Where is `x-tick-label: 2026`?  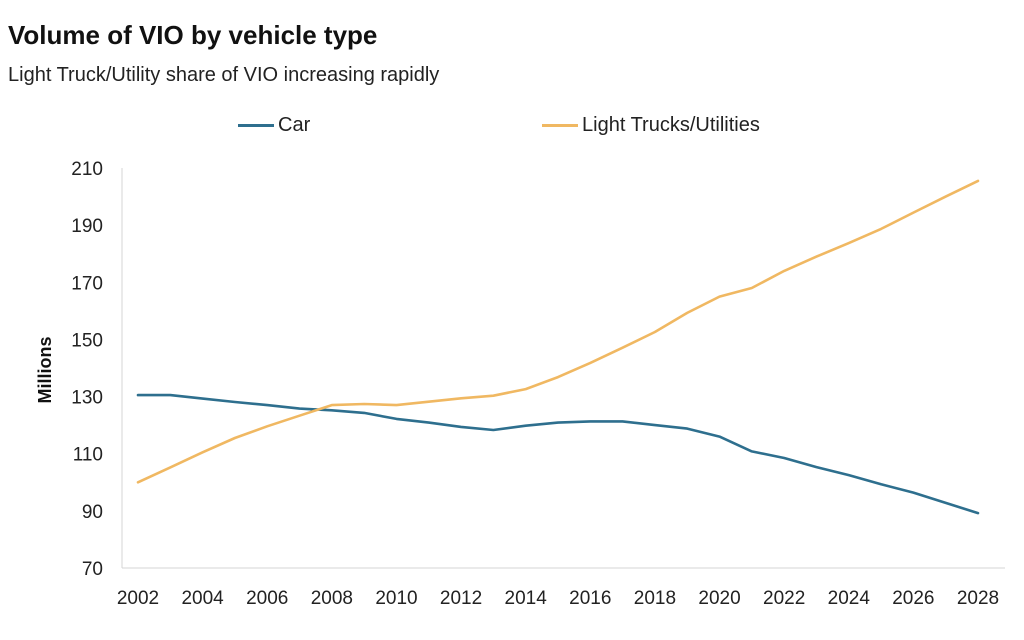
x-tick-label: 2026 is located at coordinates (913, 598).